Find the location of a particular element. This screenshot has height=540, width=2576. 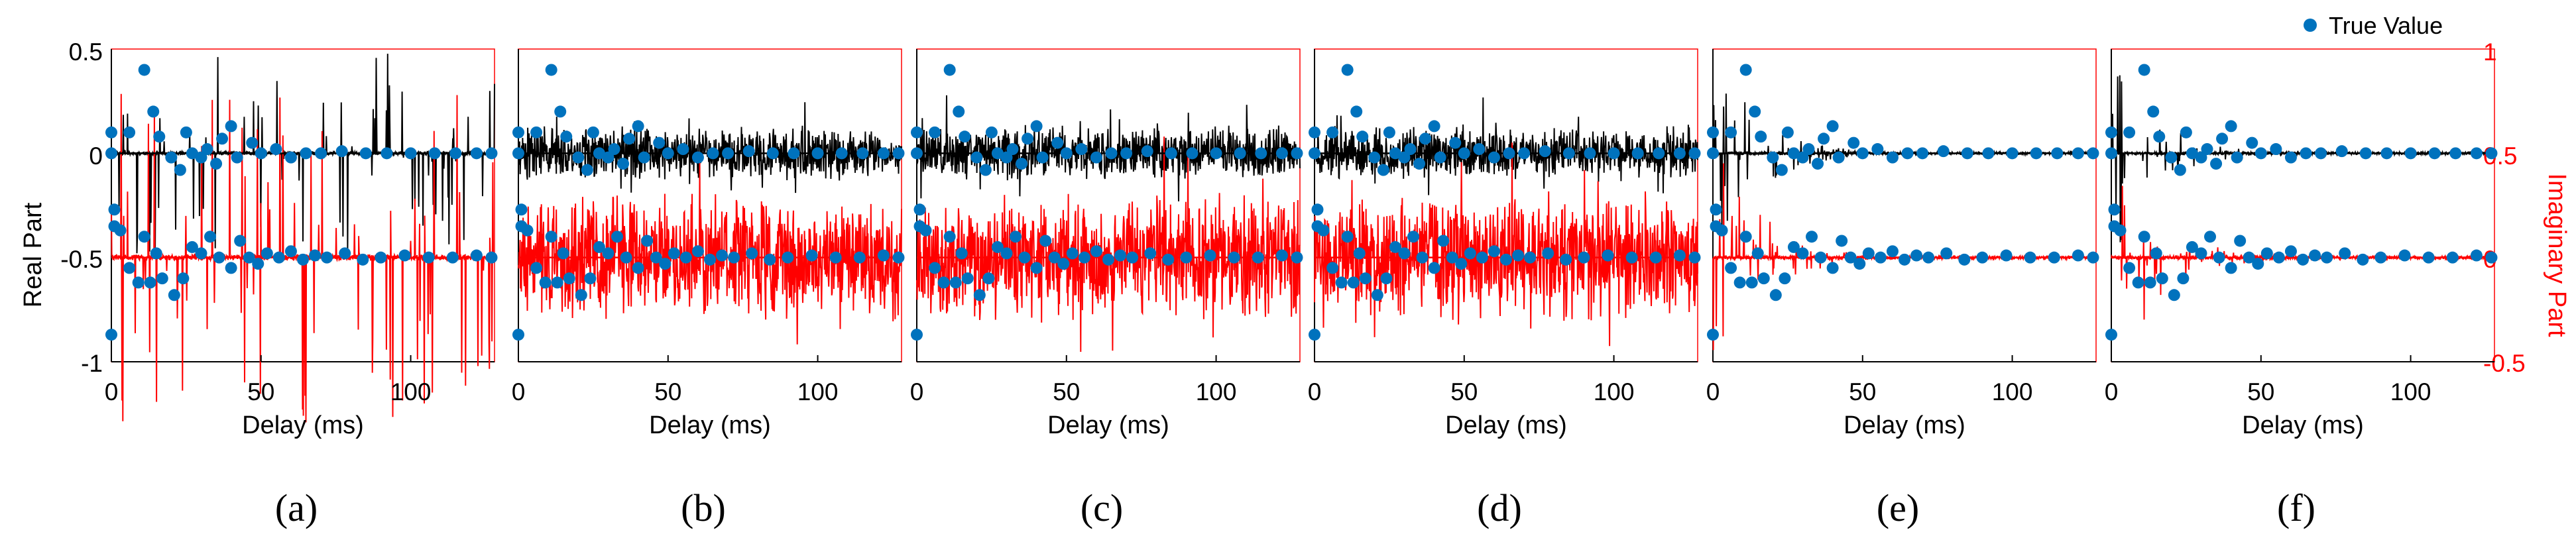

series-imag-estimate is located at coordinates (2303, 253).